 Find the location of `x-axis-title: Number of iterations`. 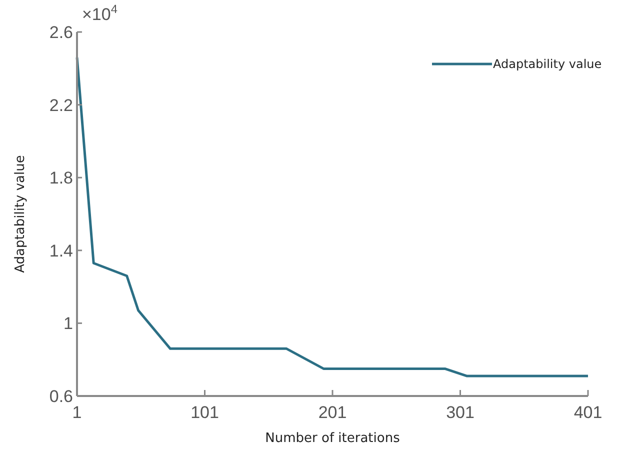

x-axis-title: Number of iterations is located at coordinates (332, 438).